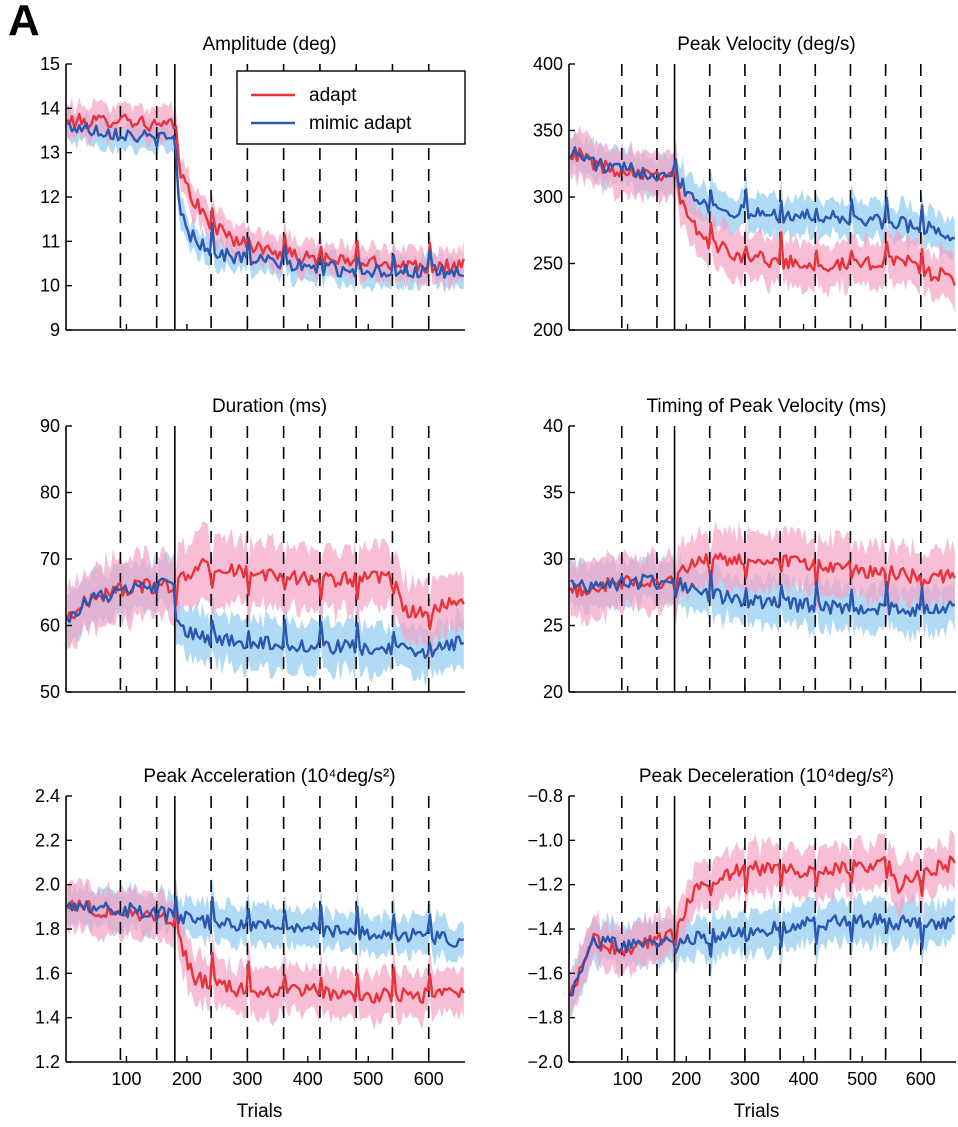 This screenshot has height=1127, width=958. What do you see at coordinates (50, 426) in the screenshot?
I see `y-tick-label: 90` at bounding box center [50, 426].